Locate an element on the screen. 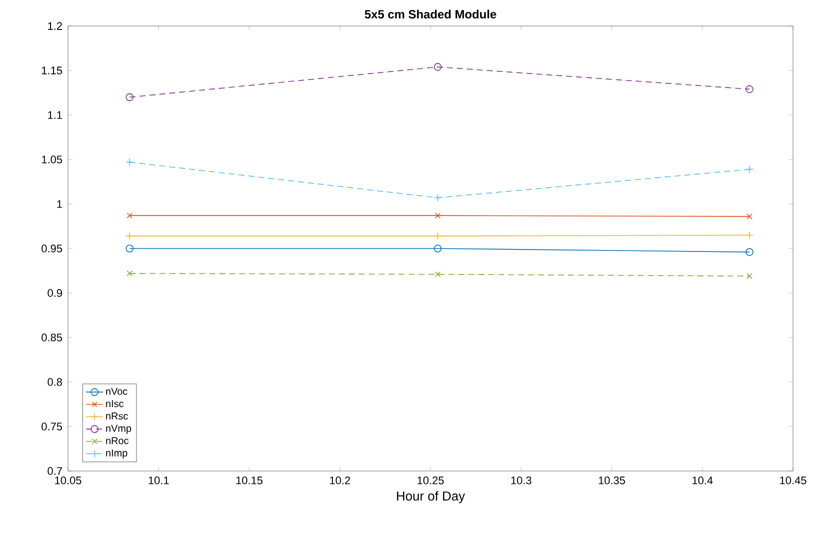  legend-label: nRoc is located at coordinates (117, 440).